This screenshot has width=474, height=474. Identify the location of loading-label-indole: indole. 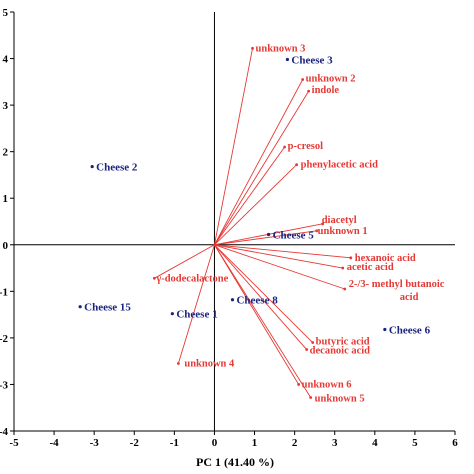
(326, 90).